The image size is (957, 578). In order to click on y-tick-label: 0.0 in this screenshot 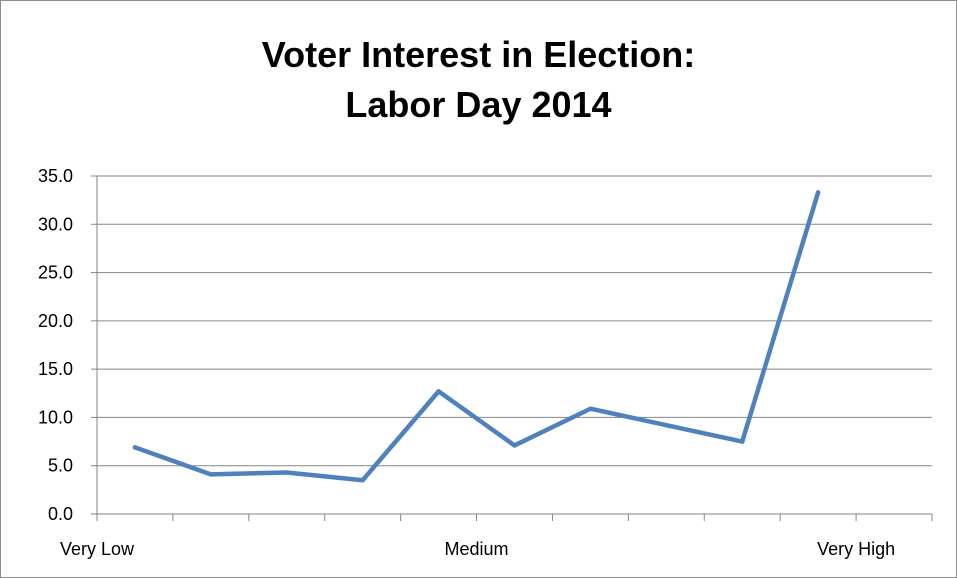, I will do `click(60, 514)`.